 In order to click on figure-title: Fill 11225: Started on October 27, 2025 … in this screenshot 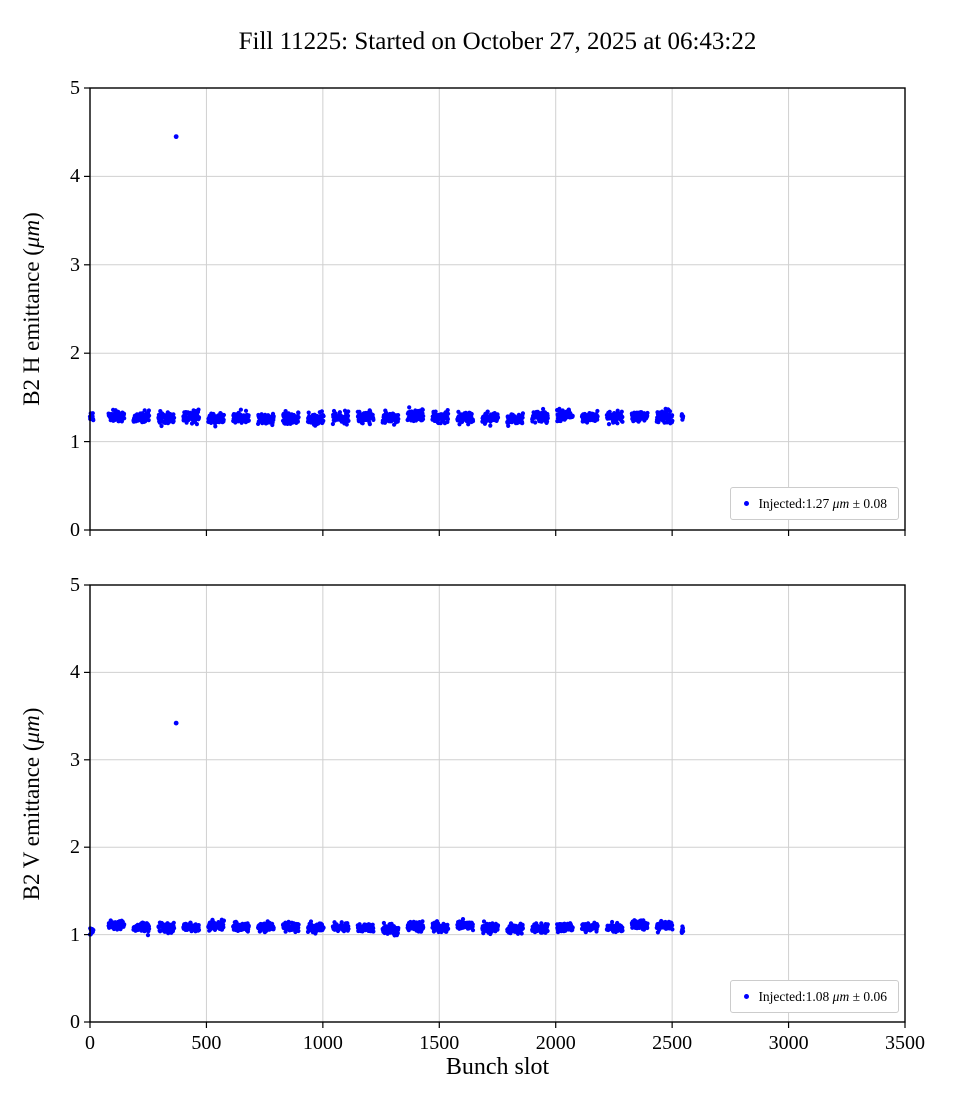, I will do `click(497, 41)`.